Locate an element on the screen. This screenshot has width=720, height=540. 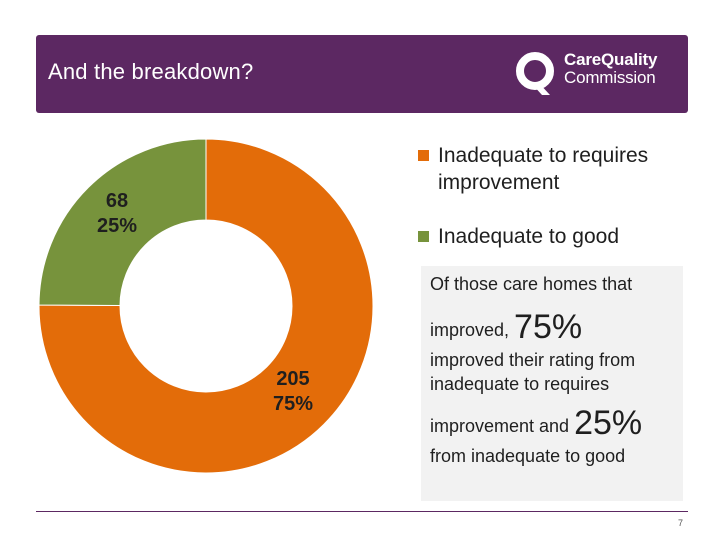
note-text: improved, is located at coordinates (470, 330).